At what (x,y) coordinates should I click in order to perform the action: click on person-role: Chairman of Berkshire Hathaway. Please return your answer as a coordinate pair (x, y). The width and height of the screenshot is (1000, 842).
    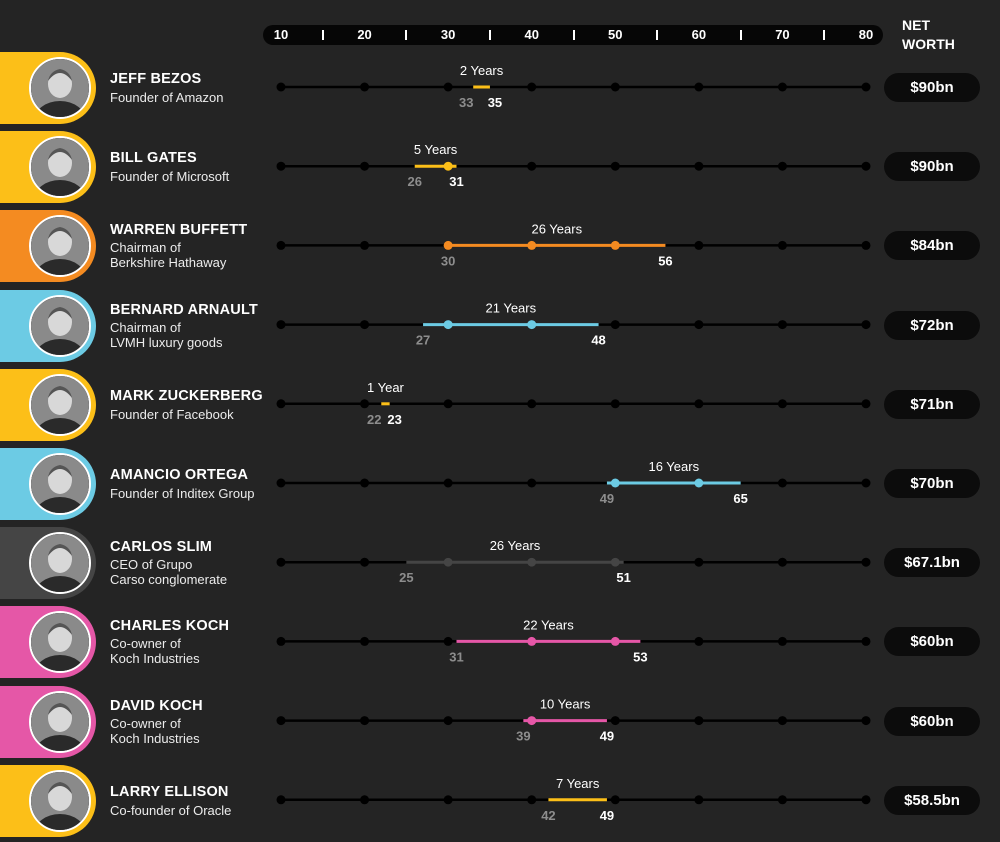
    Looking at the image, I should click on (168, 255).